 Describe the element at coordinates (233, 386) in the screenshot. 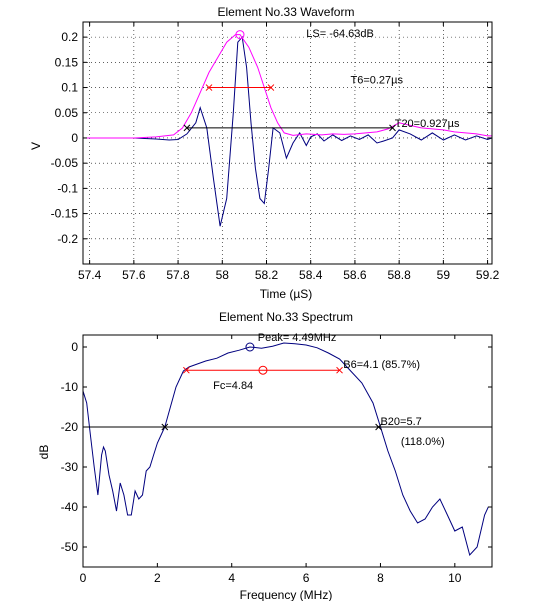

I see `annotation: Fc=4.84` at that location.